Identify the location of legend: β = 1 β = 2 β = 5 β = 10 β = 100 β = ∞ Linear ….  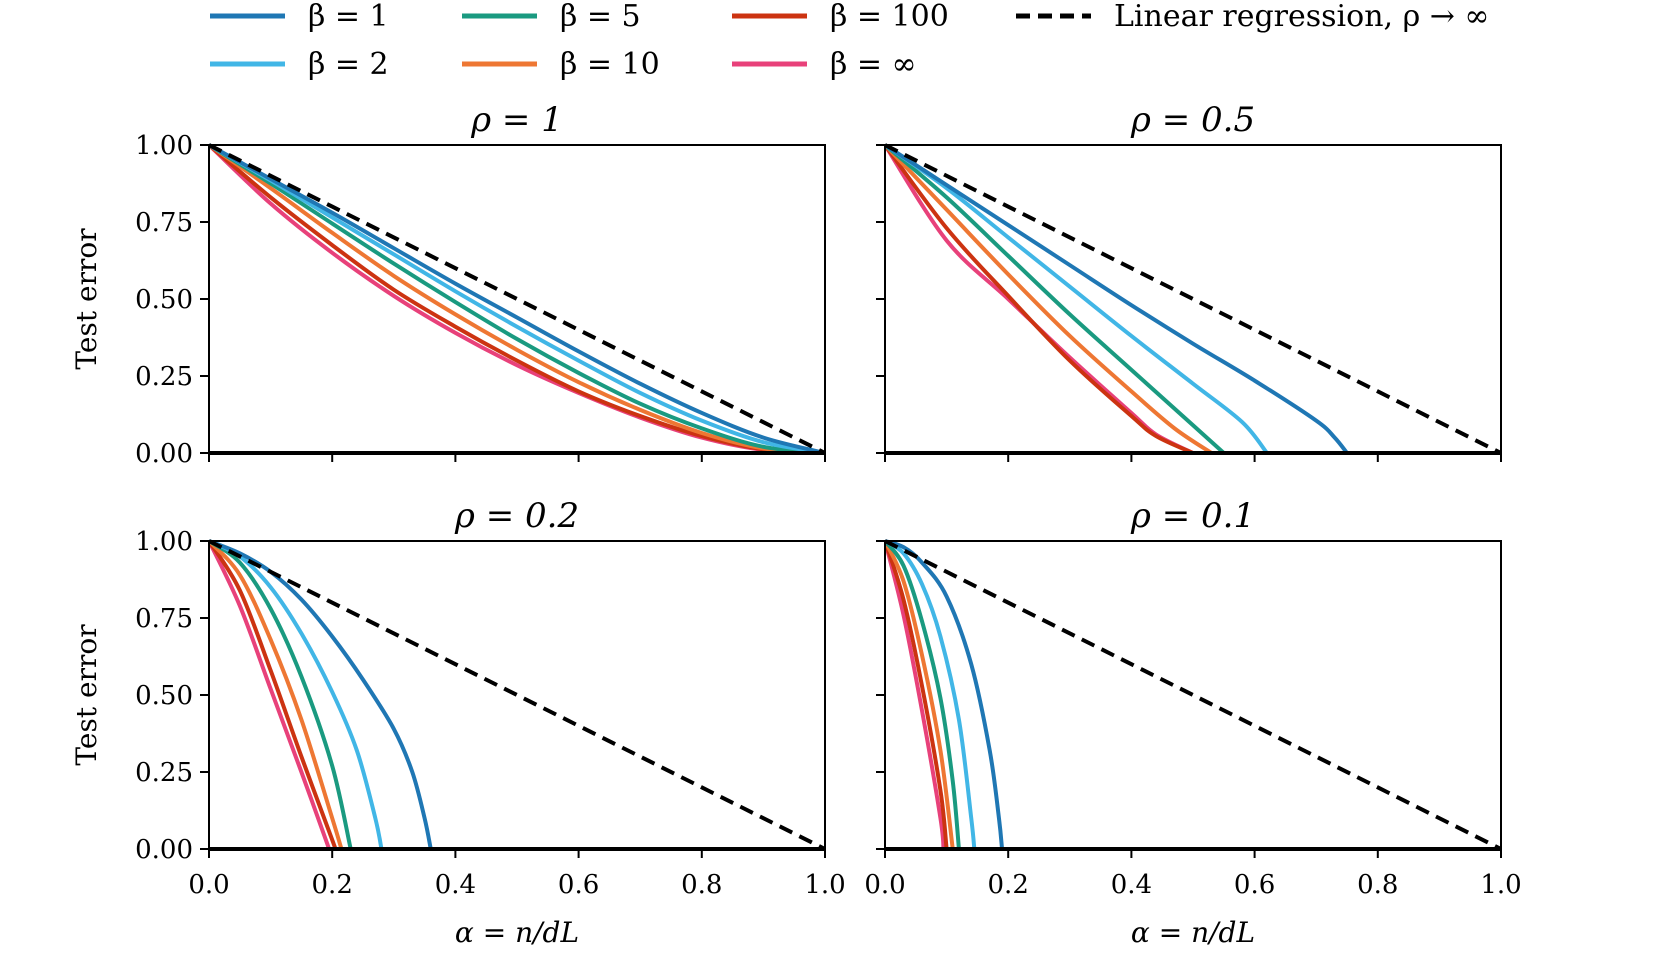
(849, 41).